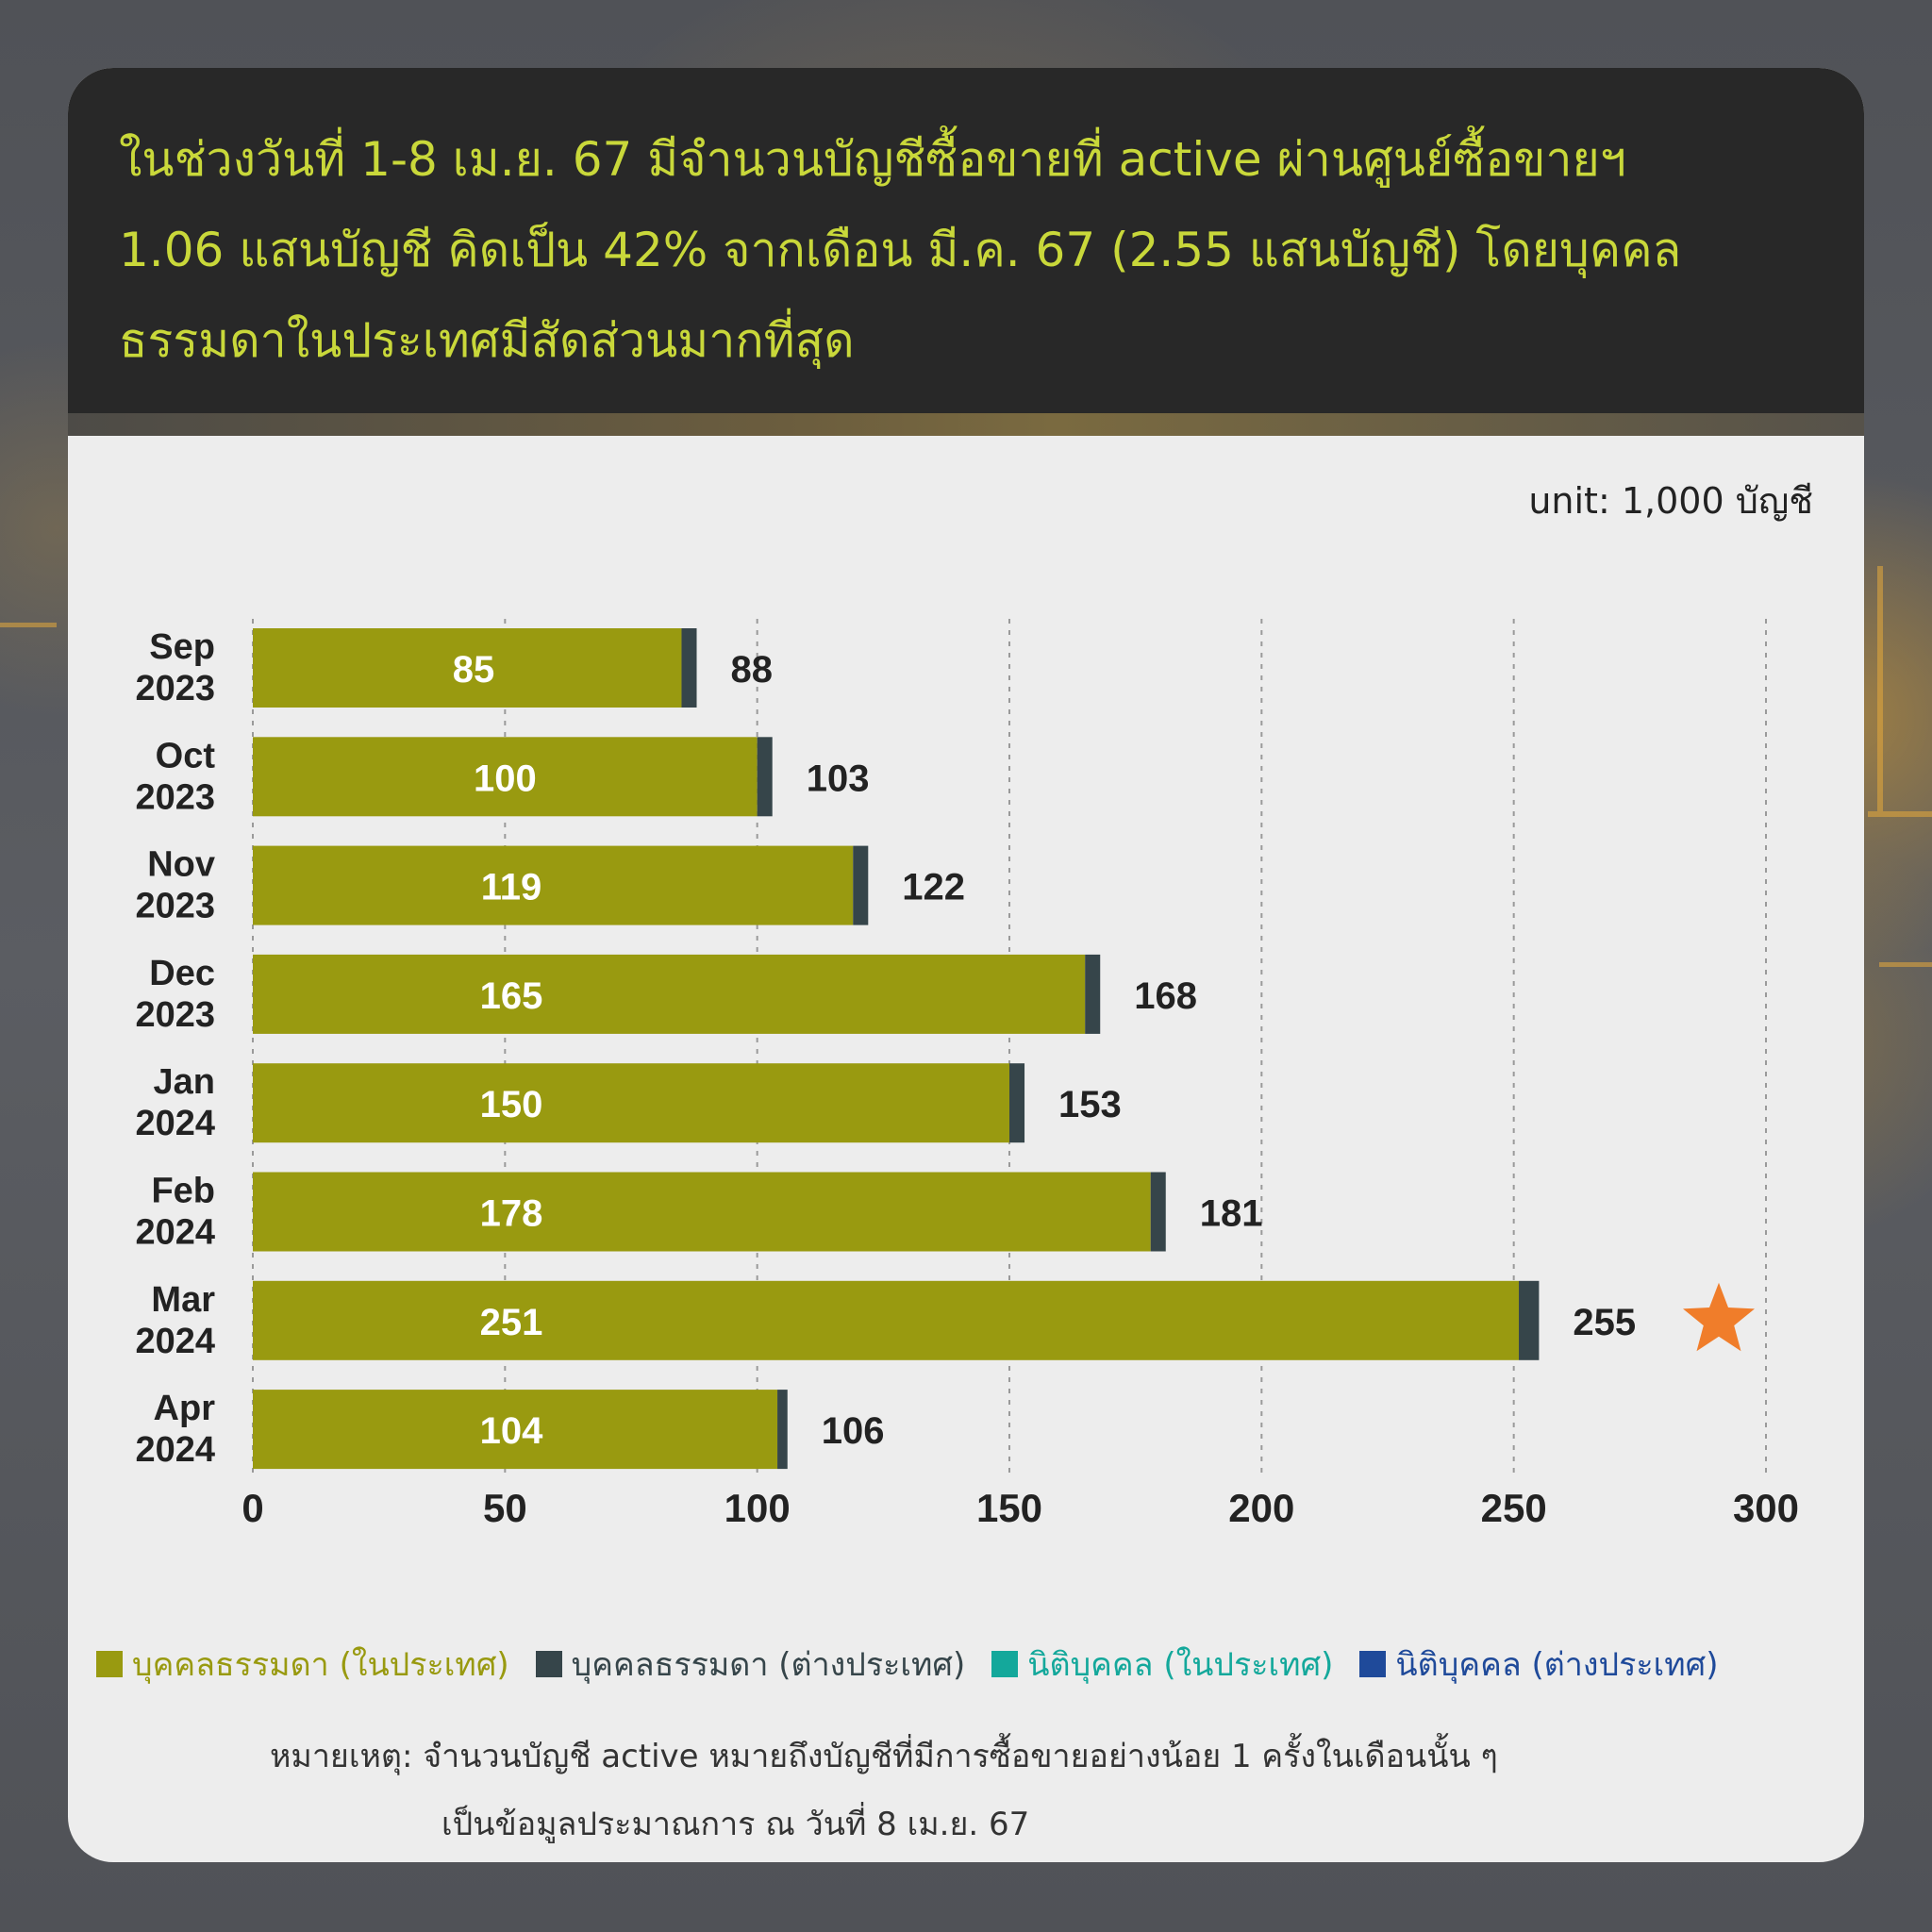 The width and height of the screenshot is (1932, 1932). I want to click on bar-total-label: 103, so click(839, 779).